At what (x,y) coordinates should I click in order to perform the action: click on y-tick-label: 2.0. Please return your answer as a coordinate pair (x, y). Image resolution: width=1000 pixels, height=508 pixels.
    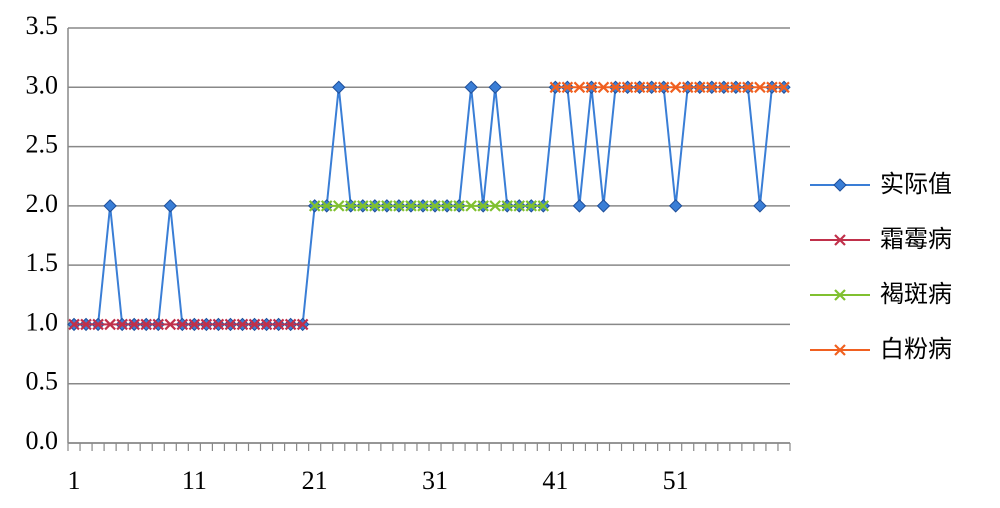
    Looking at the image, I should click on (42, 203).